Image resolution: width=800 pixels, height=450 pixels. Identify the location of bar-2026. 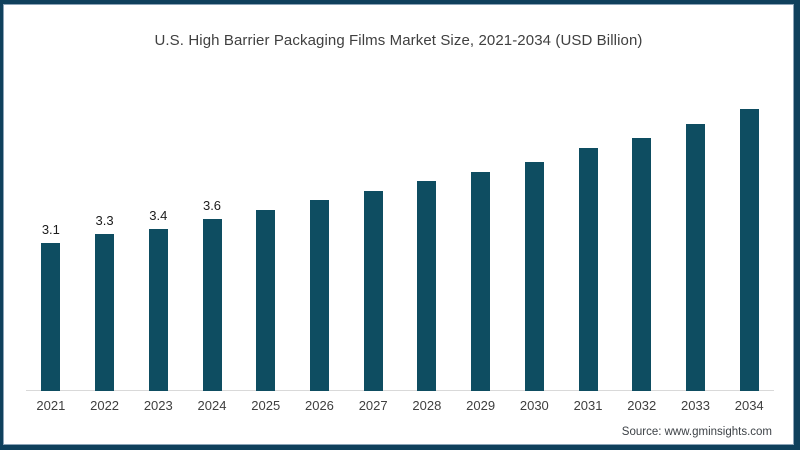
(319, 295).